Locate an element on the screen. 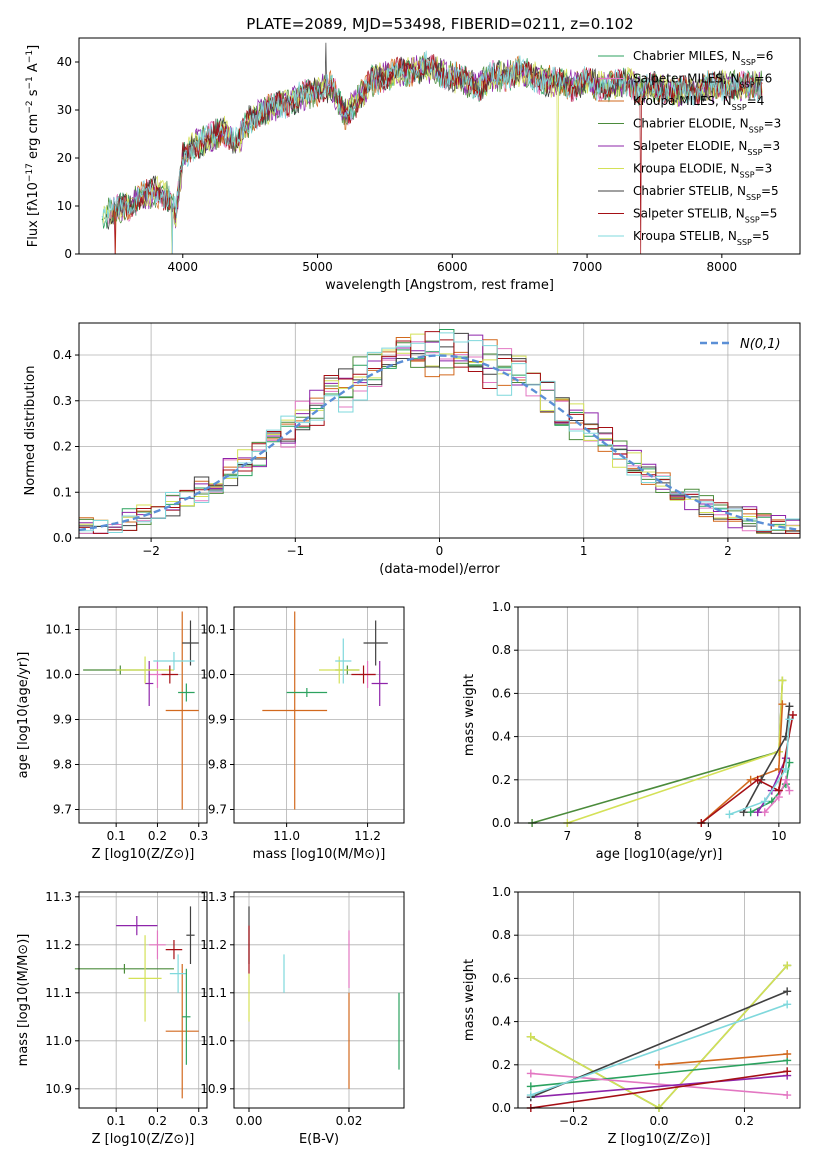 The width and height of the screenshot is (819, 1170). y-tick-label: 0.1 is located at coordinates (62, 492).